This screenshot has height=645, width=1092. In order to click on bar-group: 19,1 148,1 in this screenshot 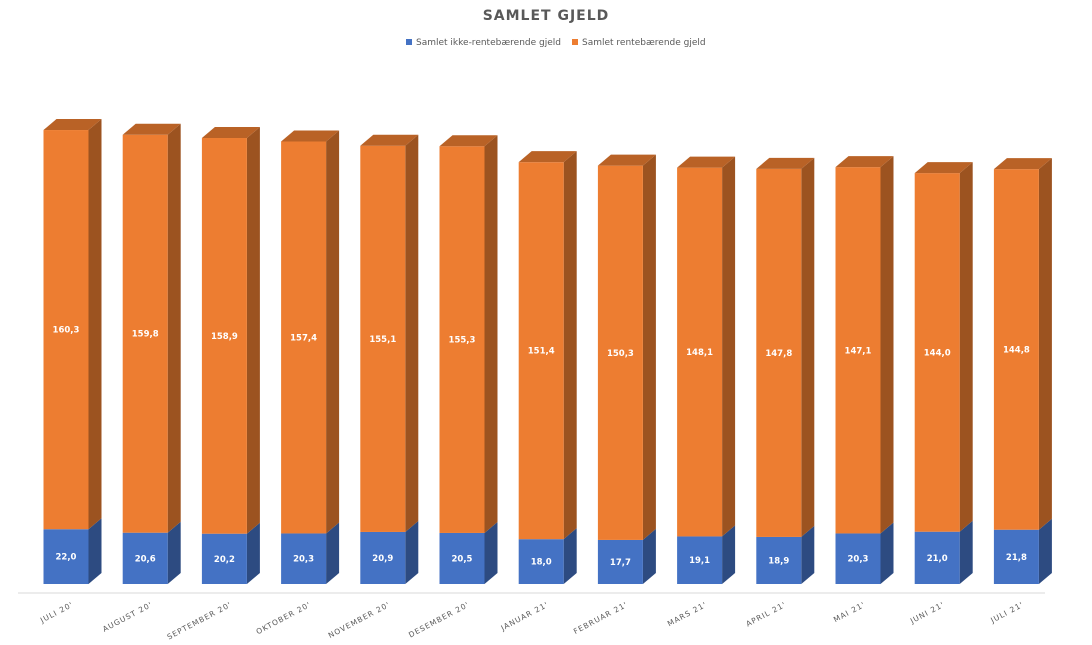, I will do `click(706, 370)`.